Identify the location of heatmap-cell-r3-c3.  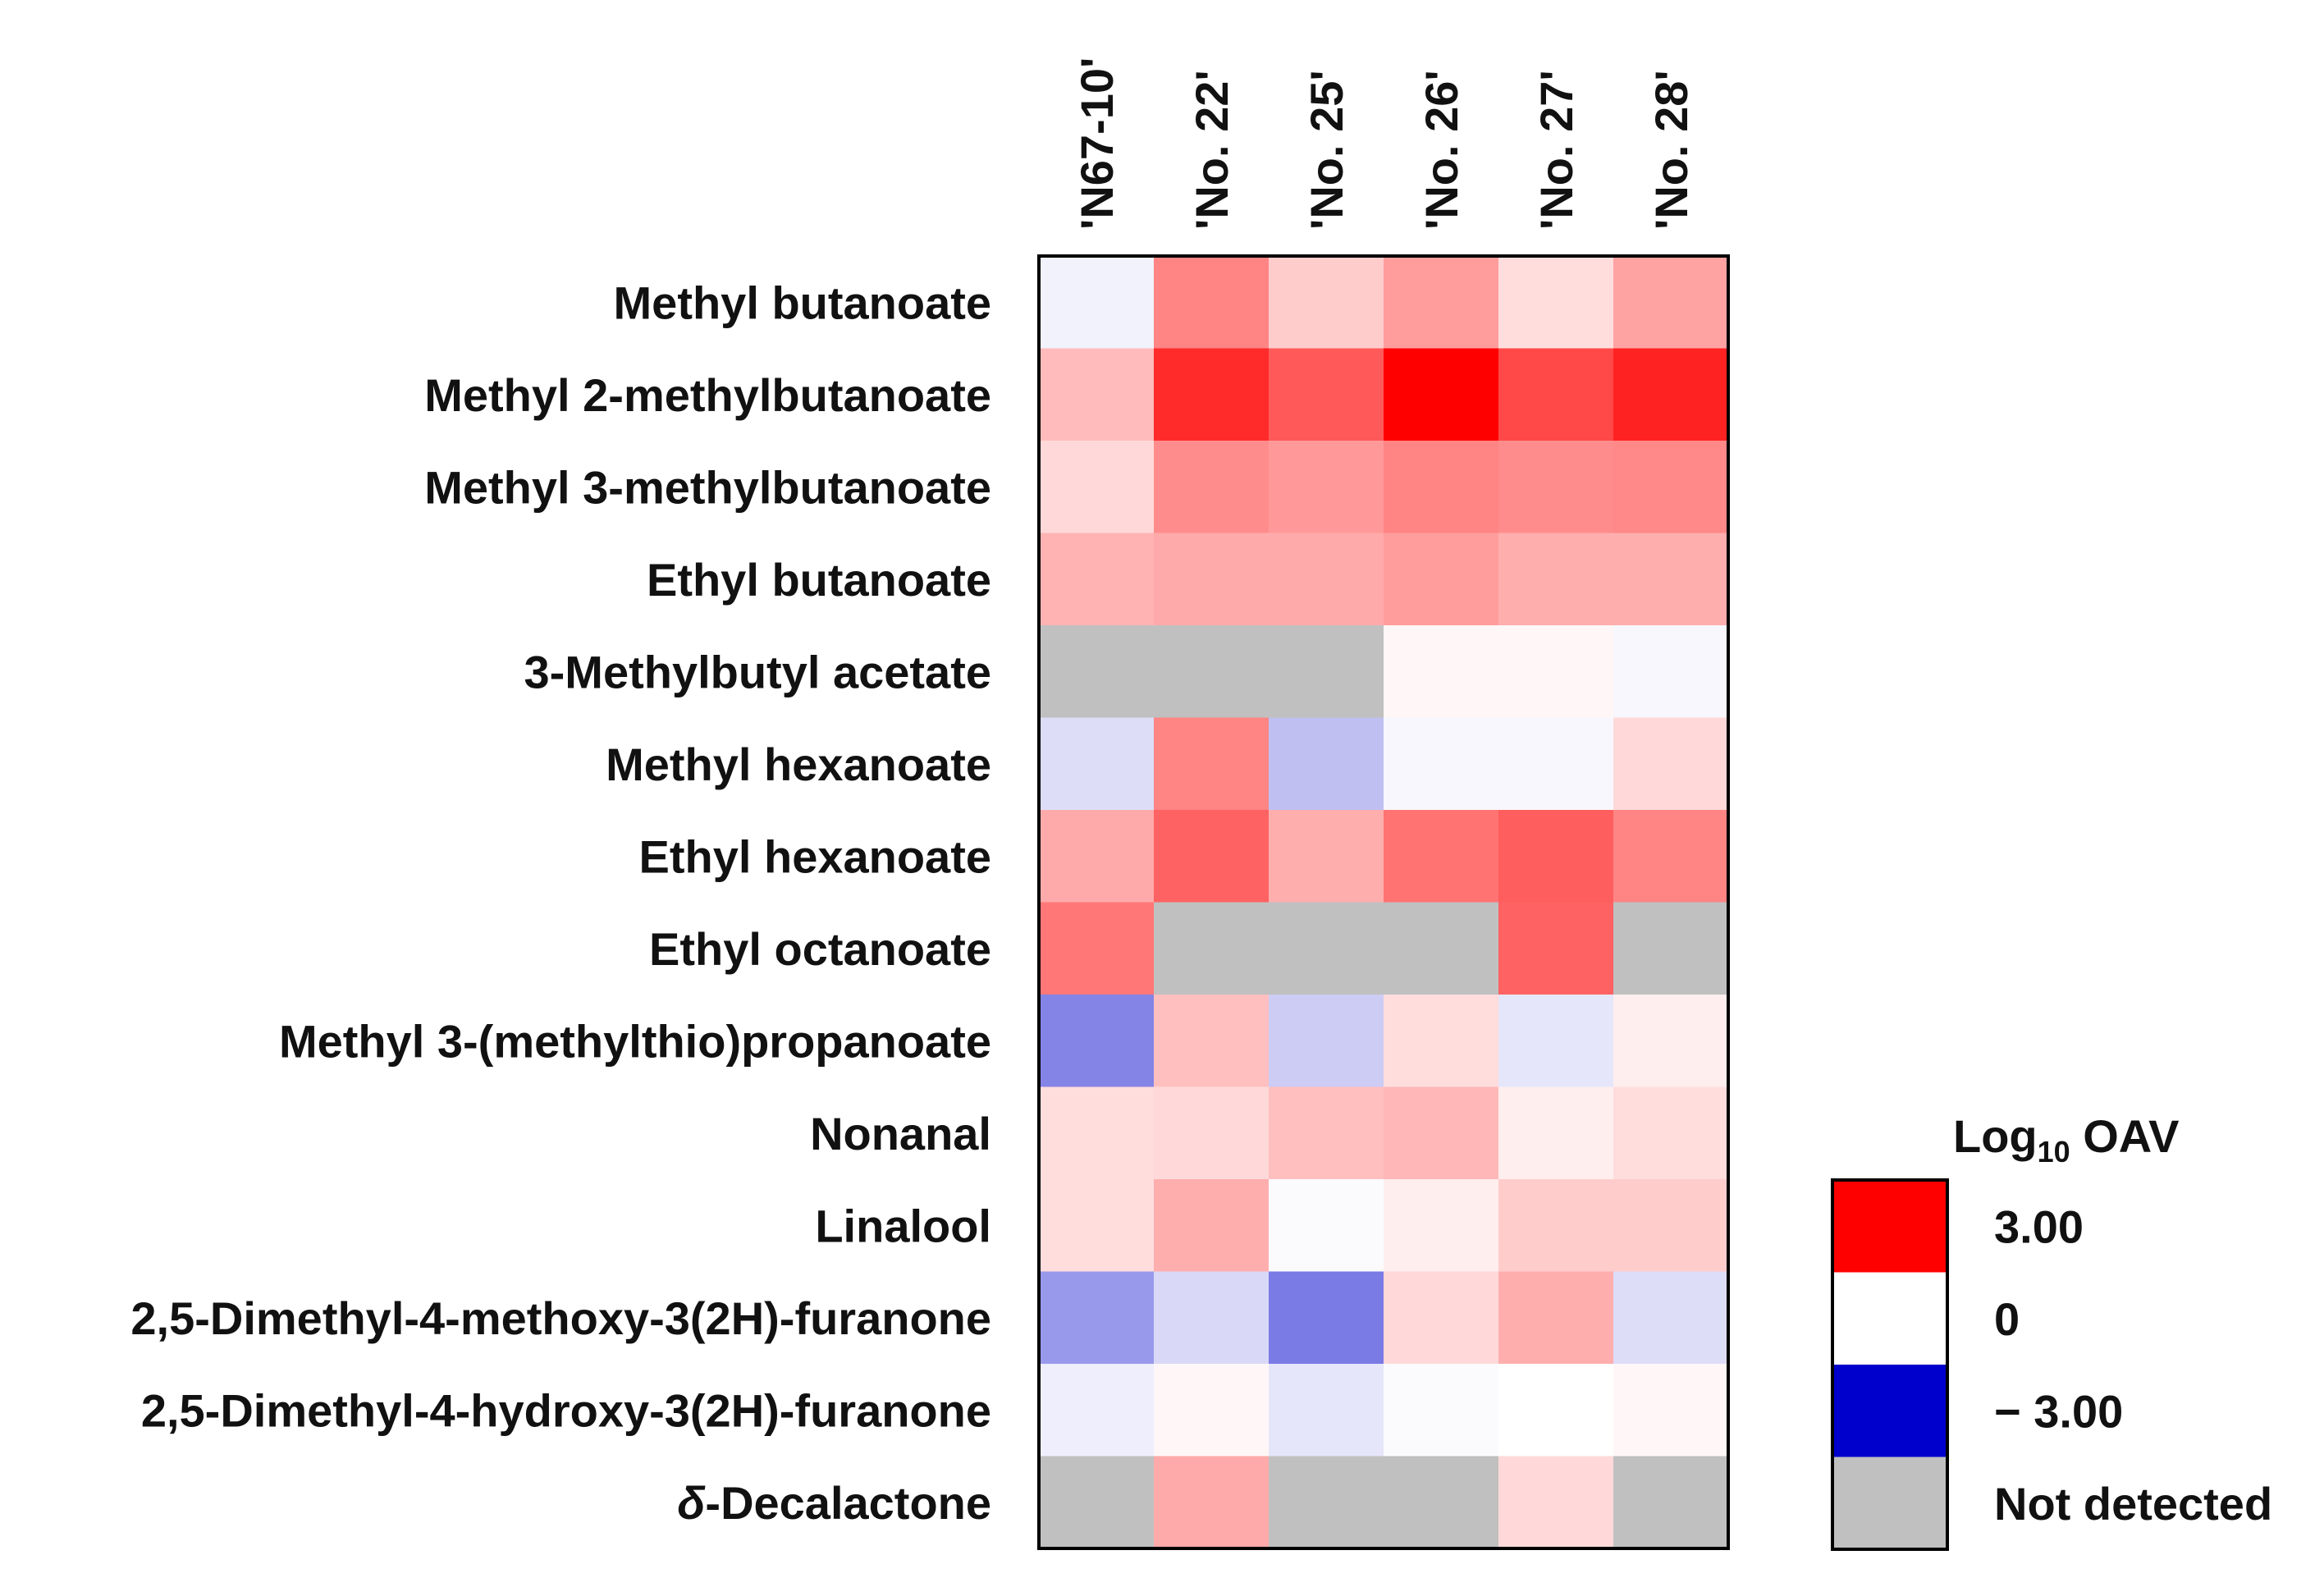
(1441, 579).